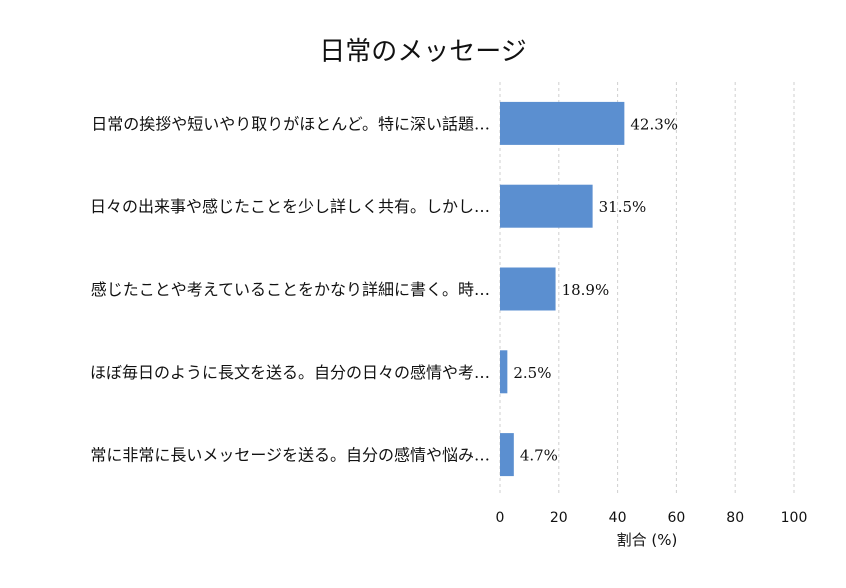  Describe the element at coordinates (652, 518) in the screenshot. I see `x-tick-labels: 0 20 40 60 80 100` at that location.